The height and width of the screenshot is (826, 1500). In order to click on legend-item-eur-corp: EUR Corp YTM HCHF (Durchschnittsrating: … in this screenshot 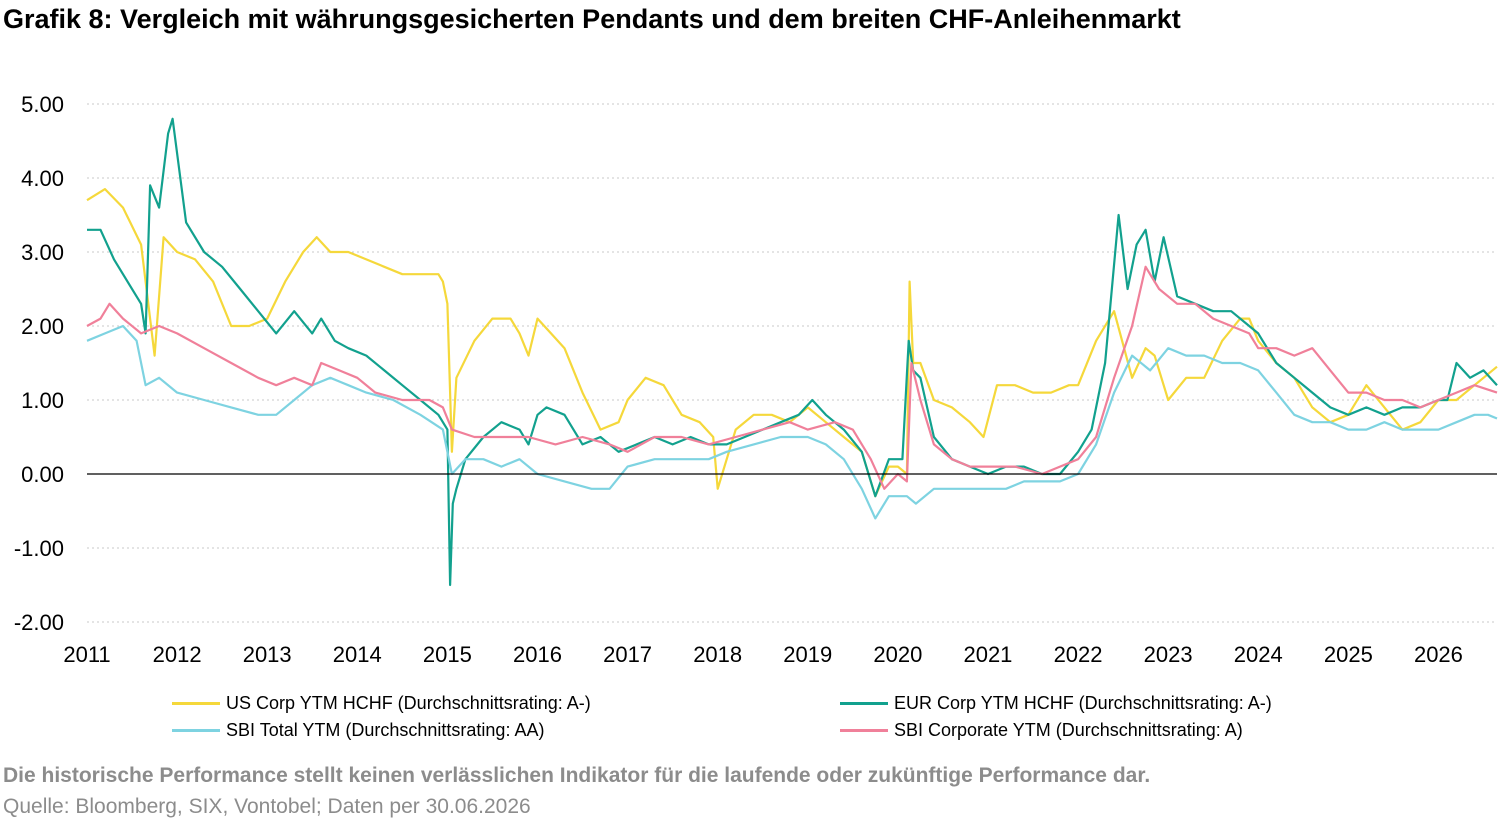, I will do `click(1056, 703)`.